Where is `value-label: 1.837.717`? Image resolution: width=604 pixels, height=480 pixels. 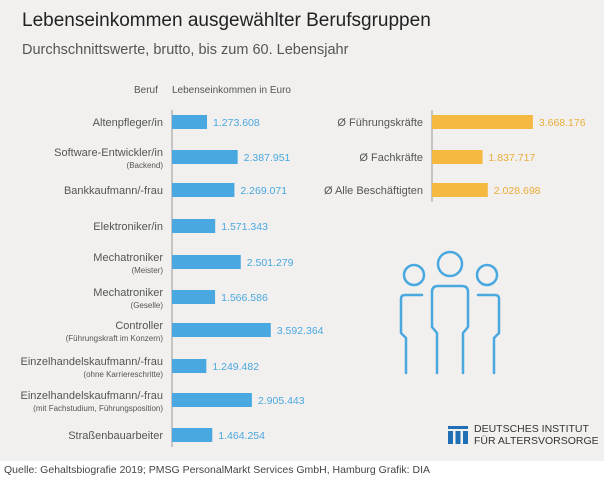
value-label: 1.837.717 is located at coordinates (512, 158).